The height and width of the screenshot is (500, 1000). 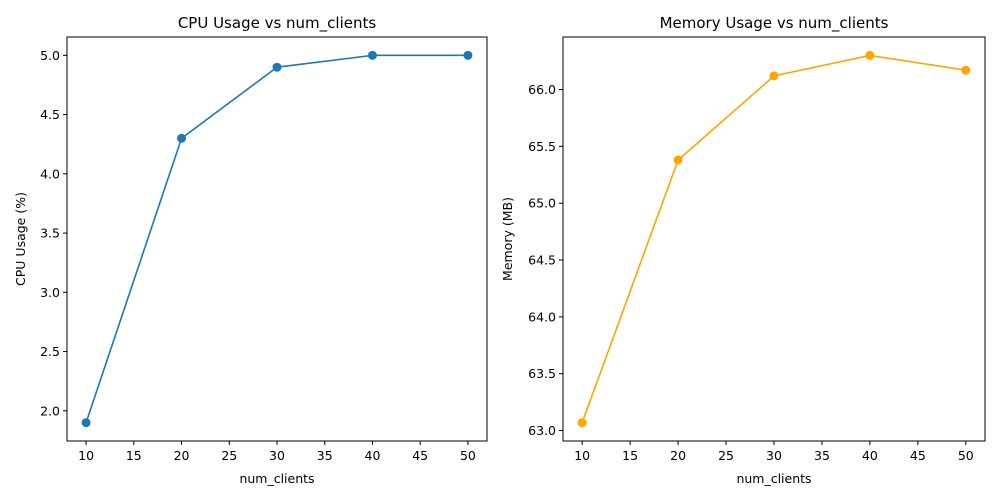 I want to click on y-tick-label: 4.5, so click(x=50, y=114).